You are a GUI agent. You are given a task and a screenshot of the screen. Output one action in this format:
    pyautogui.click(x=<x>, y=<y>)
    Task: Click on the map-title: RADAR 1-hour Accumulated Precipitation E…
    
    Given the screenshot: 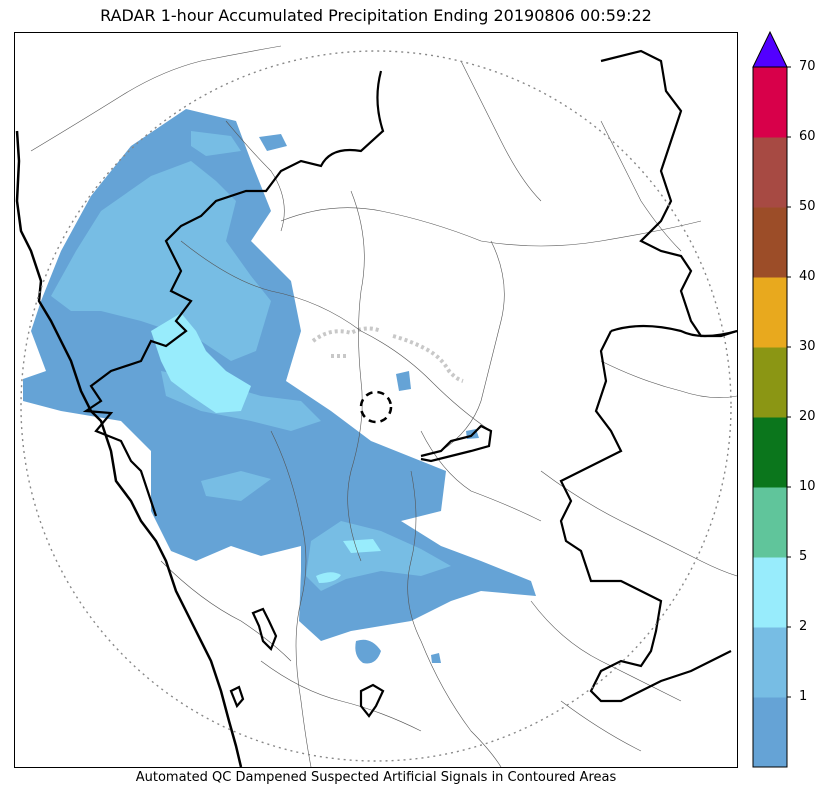 What is the action you would take?
    pyautogui.click(x=376, y=15)
    